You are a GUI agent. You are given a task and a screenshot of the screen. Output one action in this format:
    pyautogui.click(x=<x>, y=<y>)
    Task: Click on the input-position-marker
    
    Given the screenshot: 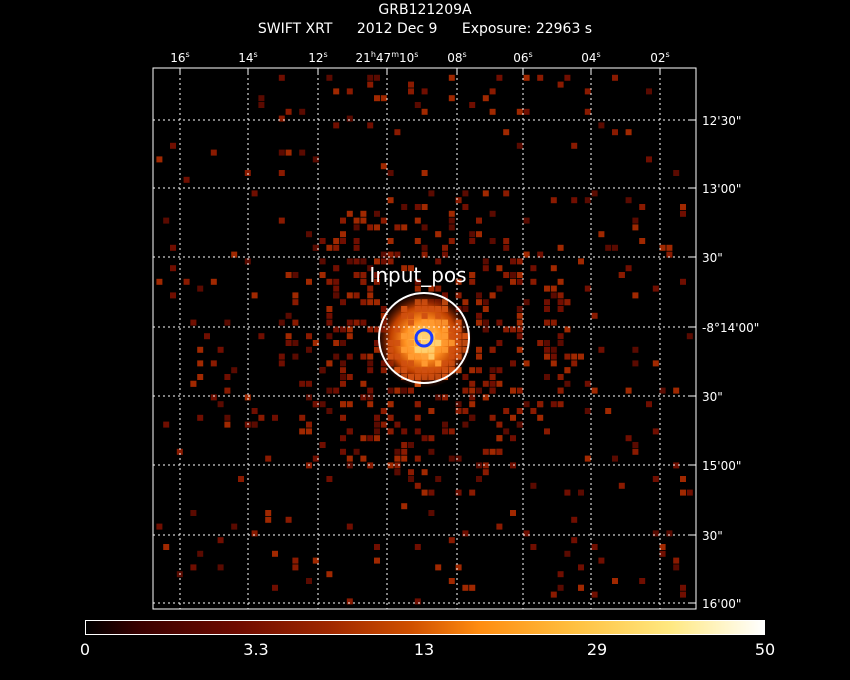 What is the action you would take?
    pyautogui.click(x=424, y=338)
    